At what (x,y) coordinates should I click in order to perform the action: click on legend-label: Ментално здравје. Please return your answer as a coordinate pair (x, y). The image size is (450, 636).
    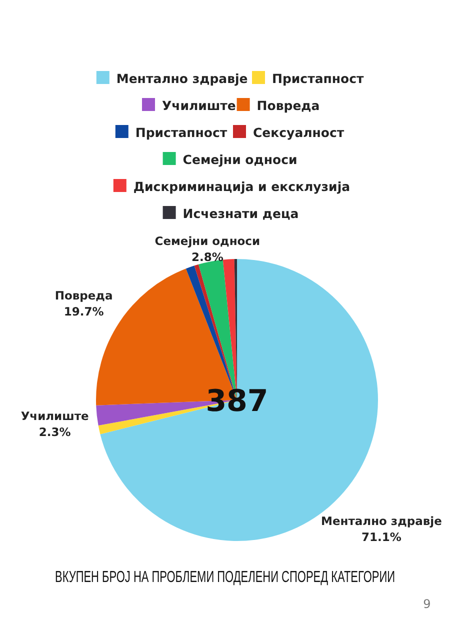
    Looking at the image, I should click on (182, 78).